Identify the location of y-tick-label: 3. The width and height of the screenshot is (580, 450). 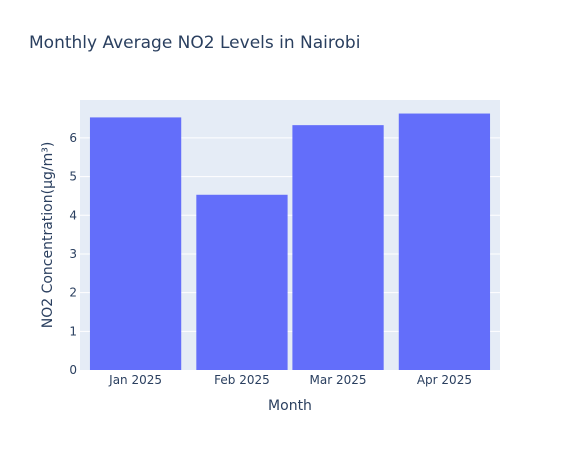
(73, 254).